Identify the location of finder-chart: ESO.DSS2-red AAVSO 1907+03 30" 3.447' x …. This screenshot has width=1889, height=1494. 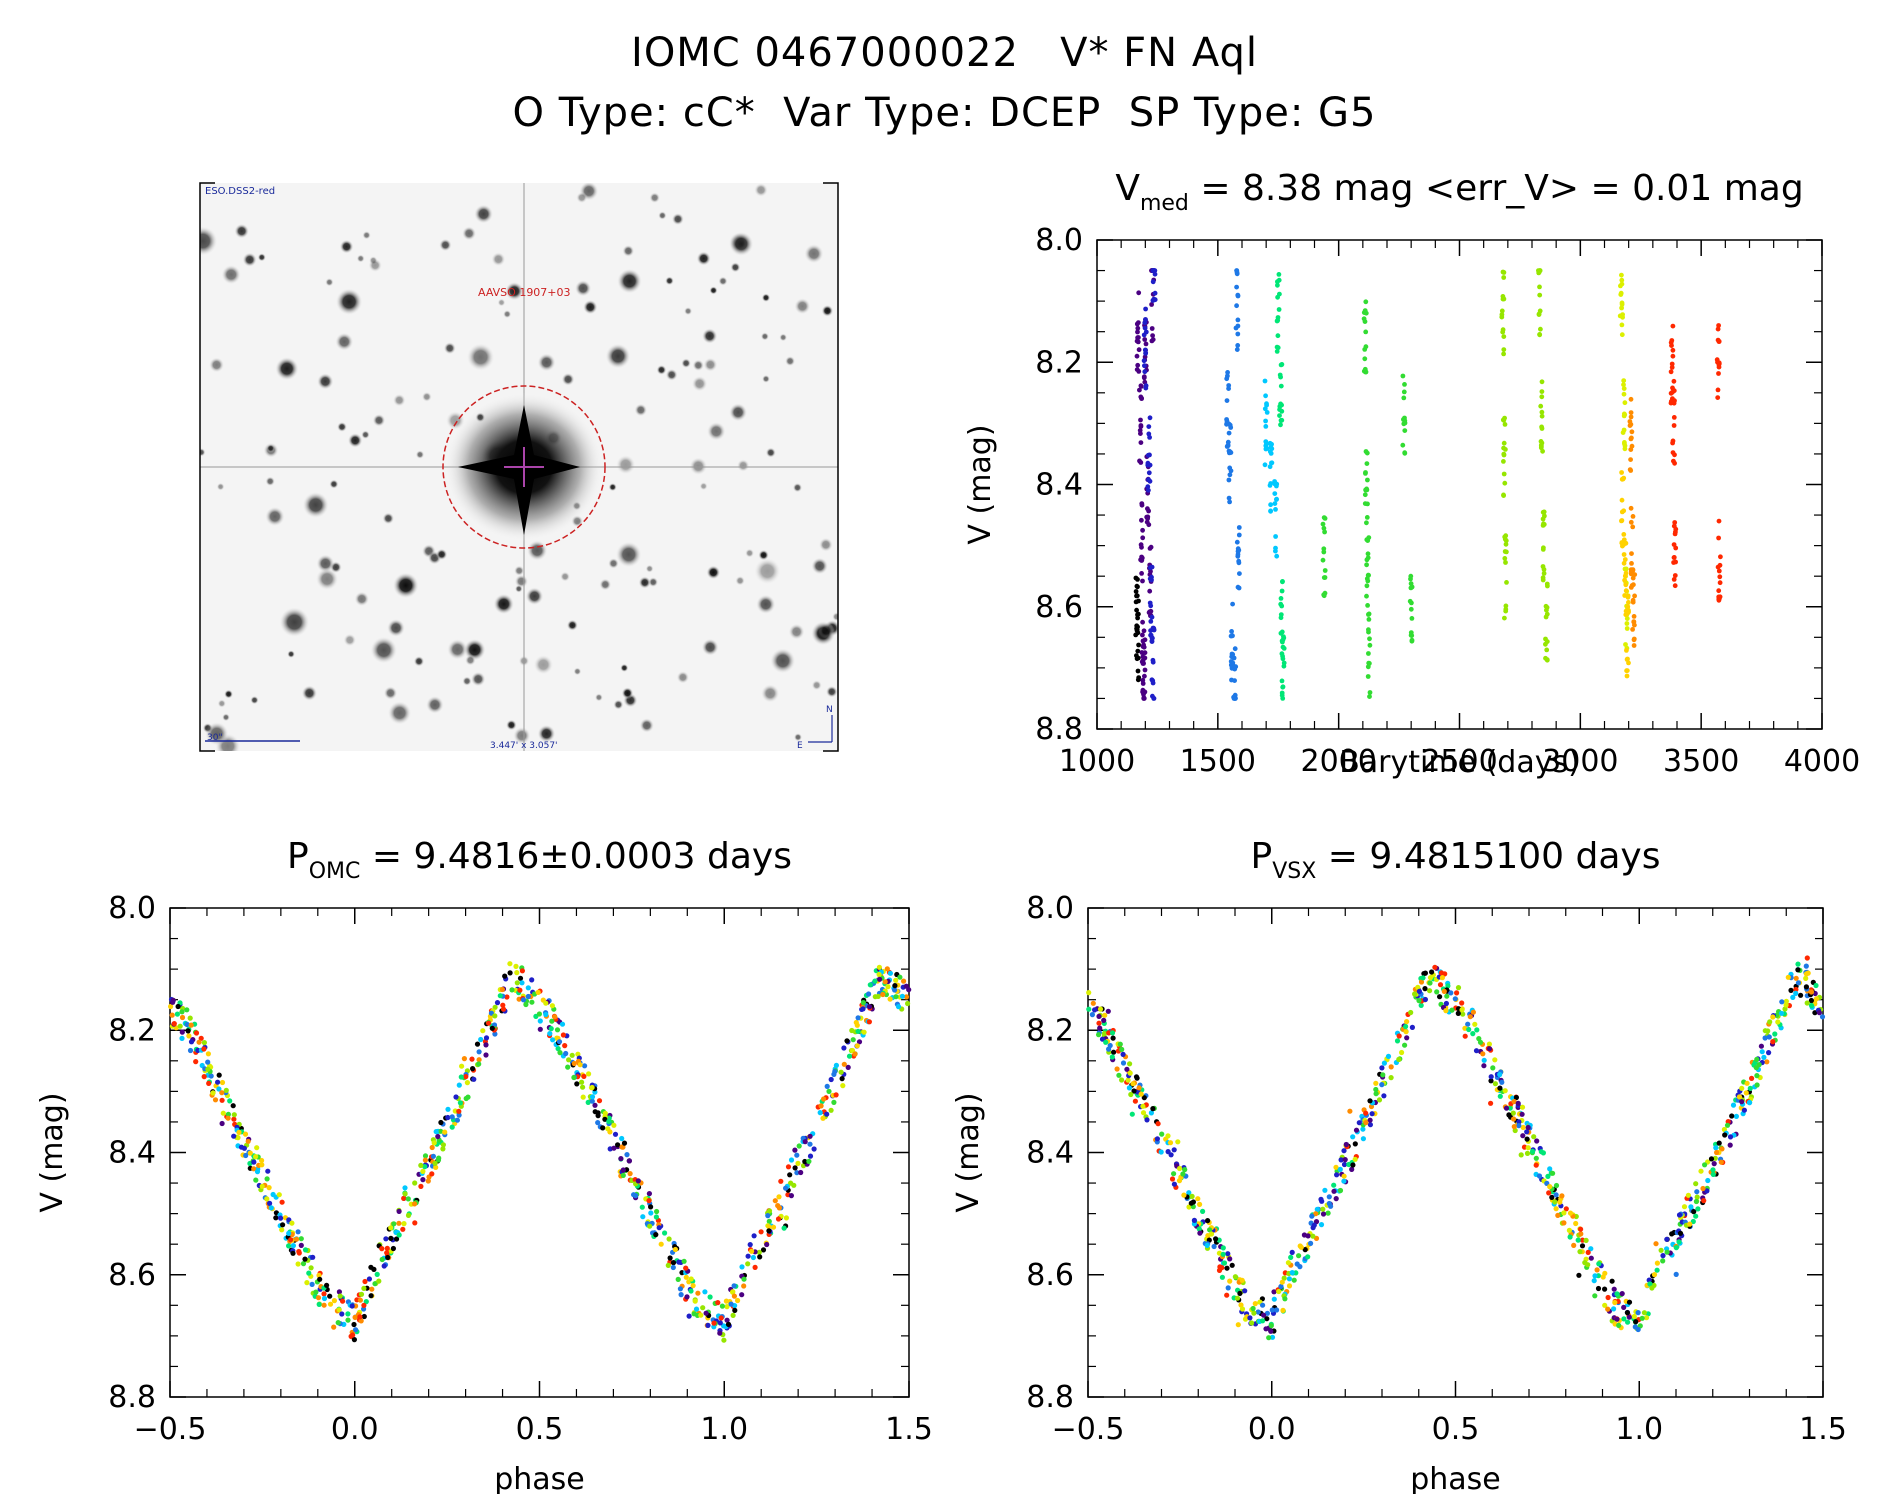
(519, 467).